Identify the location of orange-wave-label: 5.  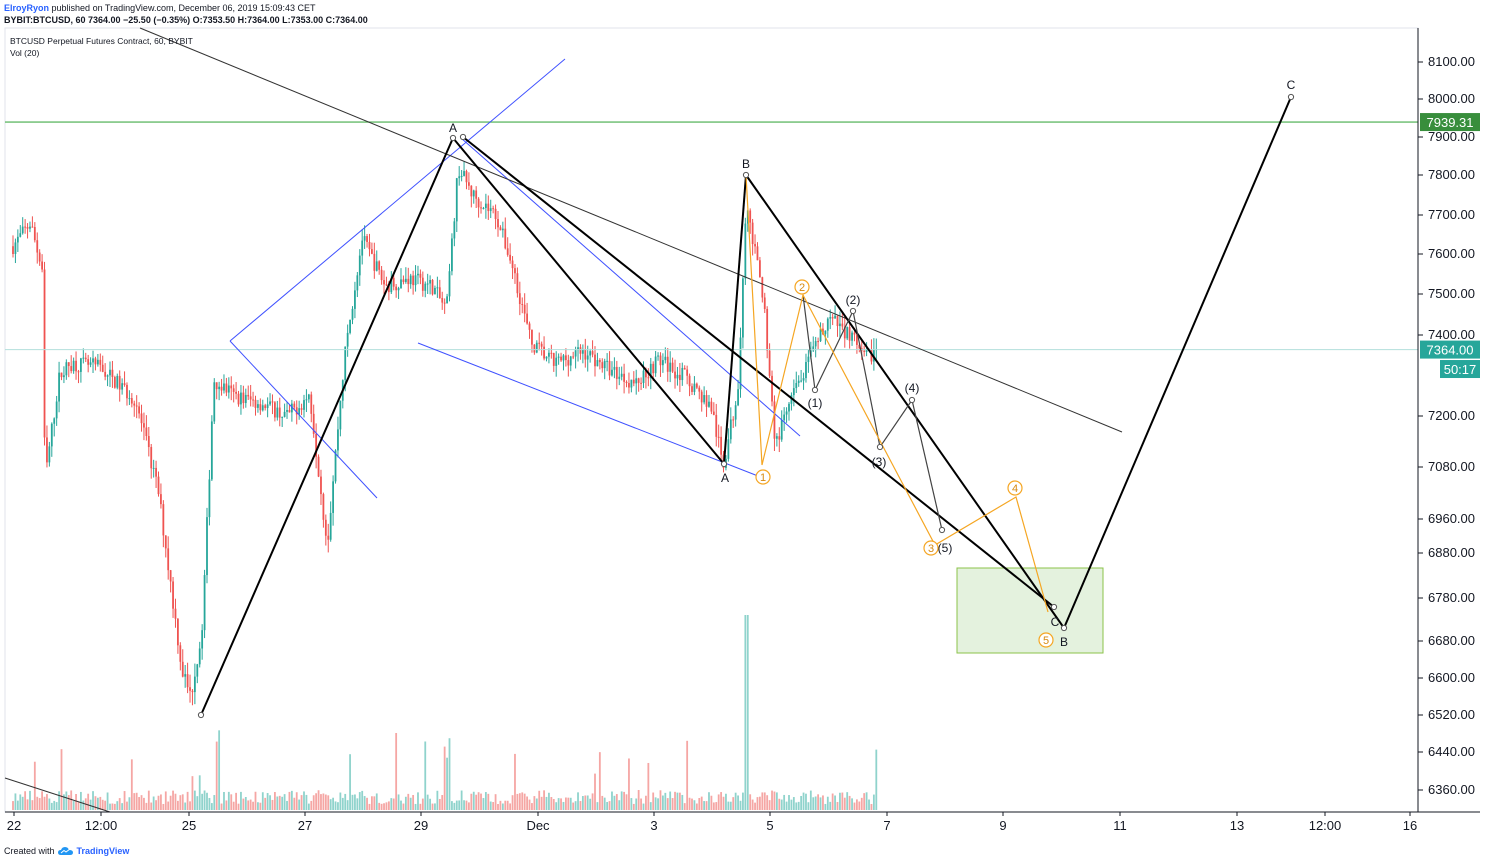
(1046, 641).